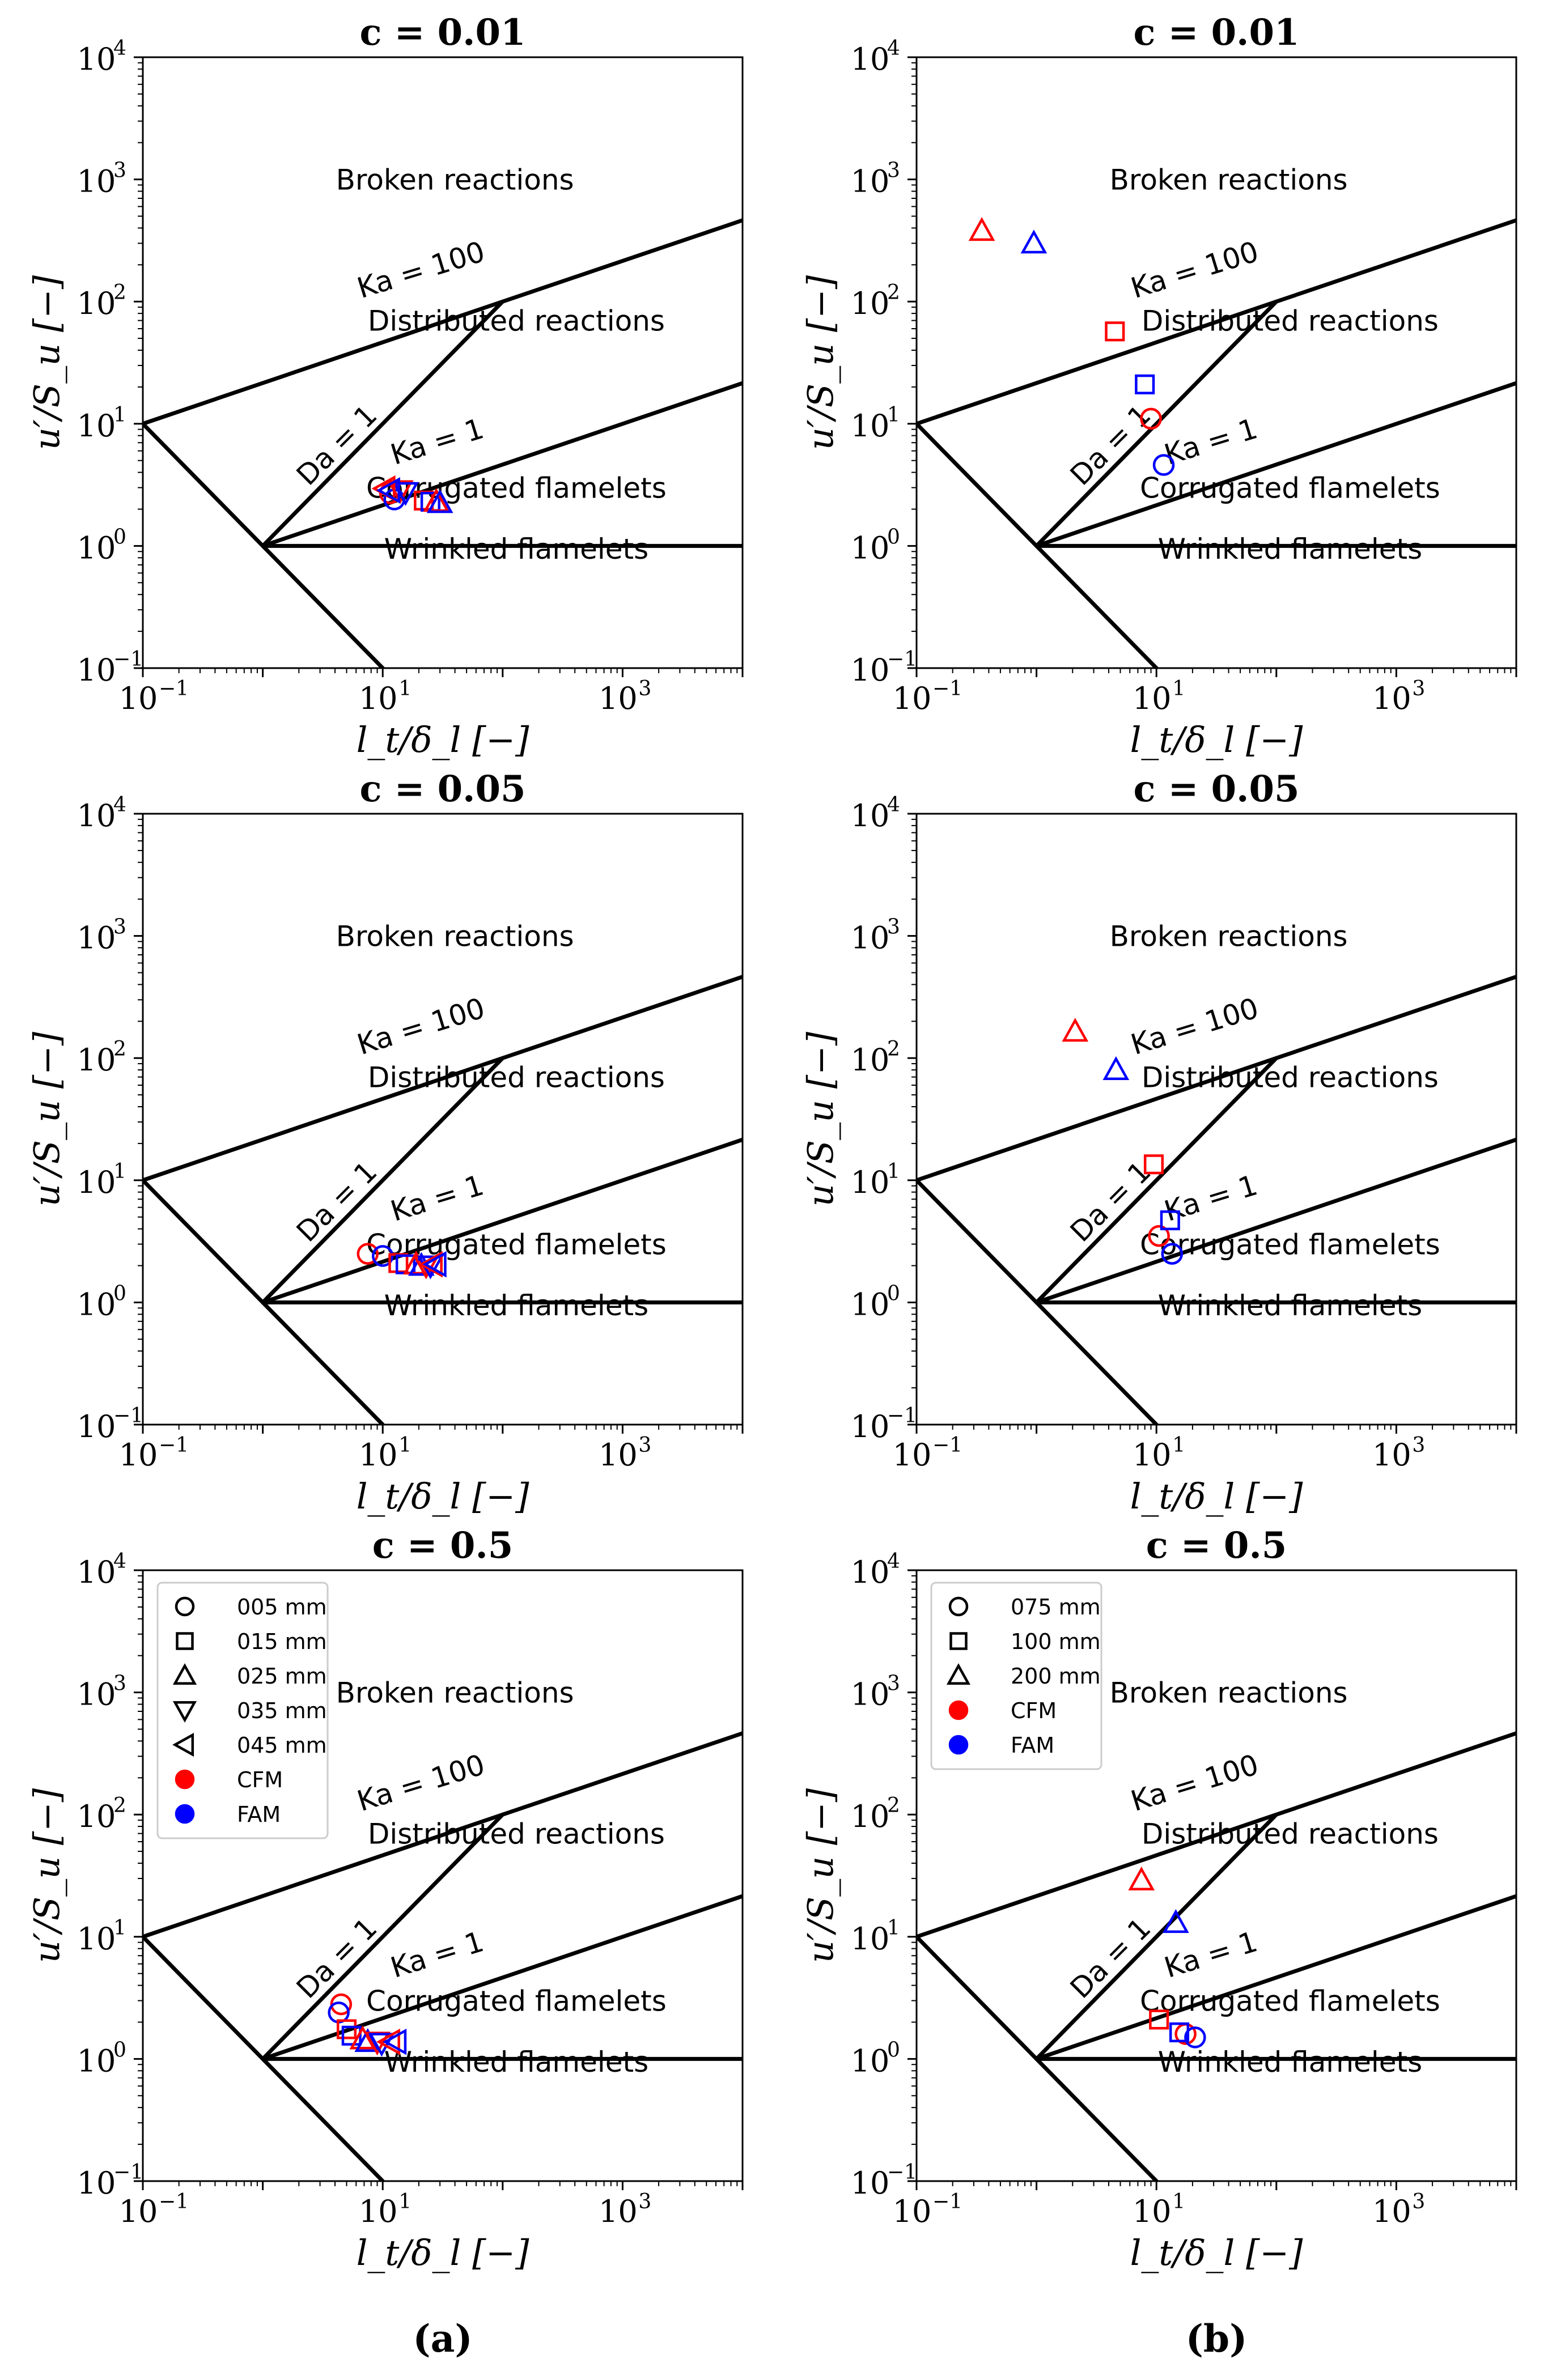  Describe the element at coordinates (1216, 789) in the screenshot. I see `chart-title: c = 0.05` at that location.